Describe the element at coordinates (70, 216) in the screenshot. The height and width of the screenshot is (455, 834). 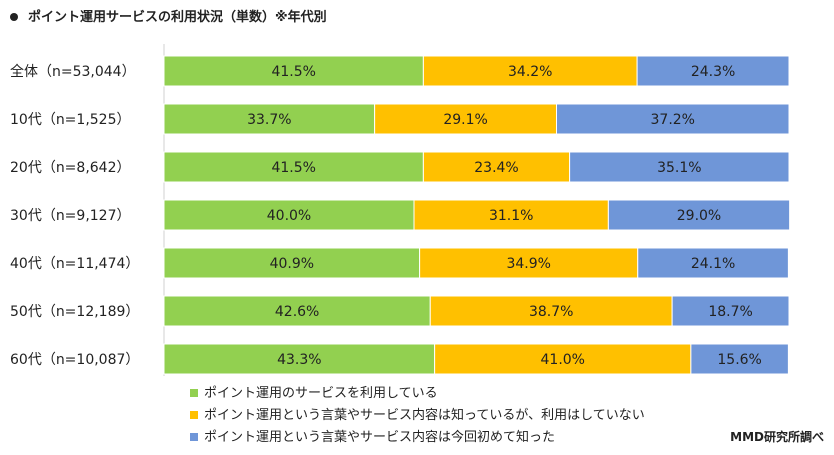
I see `category-label: 30代（n=9,127）` at that location.